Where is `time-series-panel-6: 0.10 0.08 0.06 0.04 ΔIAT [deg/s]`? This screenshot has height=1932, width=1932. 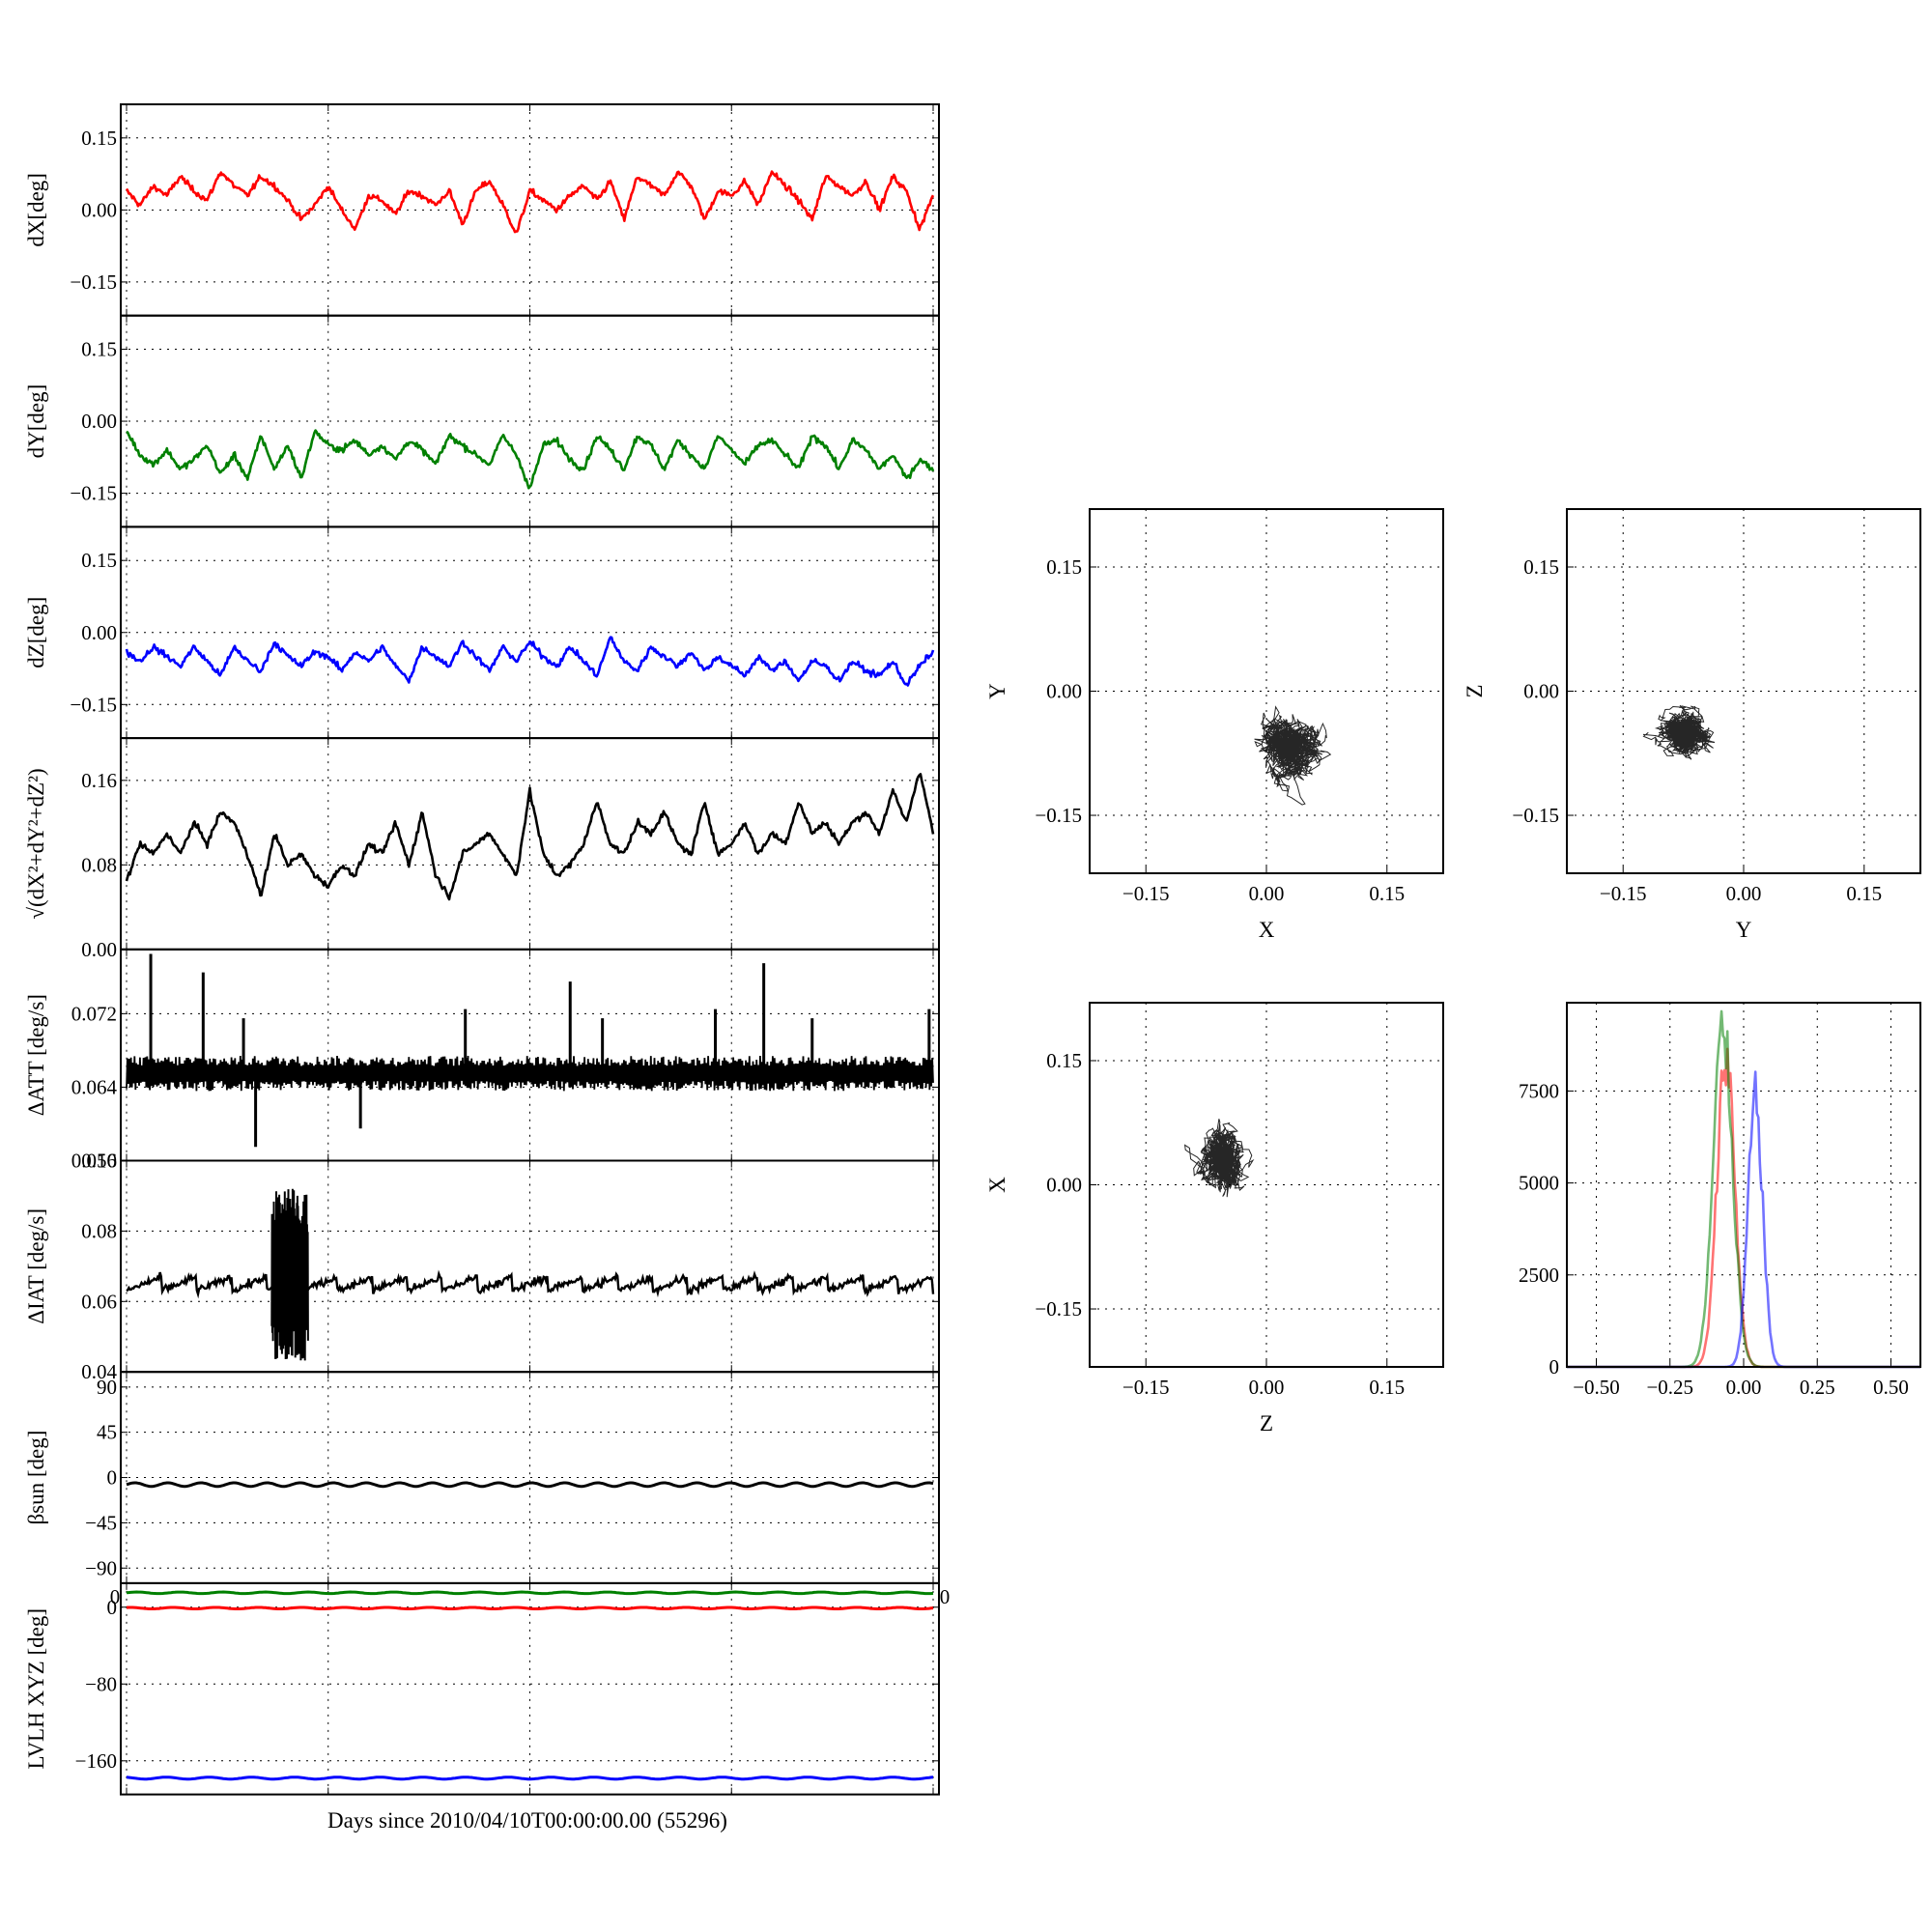
time-series-panel-6: 0.10 0.08 0.06 0.04 ΔIAT [deg/s] is located at coordinates (482, 1266).